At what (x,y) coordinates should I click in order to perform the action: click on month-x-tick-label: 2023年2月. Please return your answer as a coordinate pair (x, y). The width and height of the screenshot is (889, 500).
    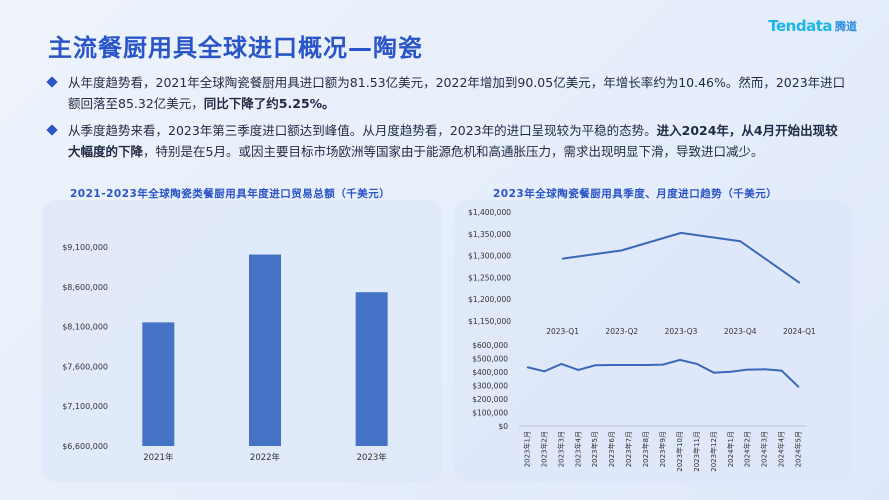
    Looking at the image, I should click on (543, 449).